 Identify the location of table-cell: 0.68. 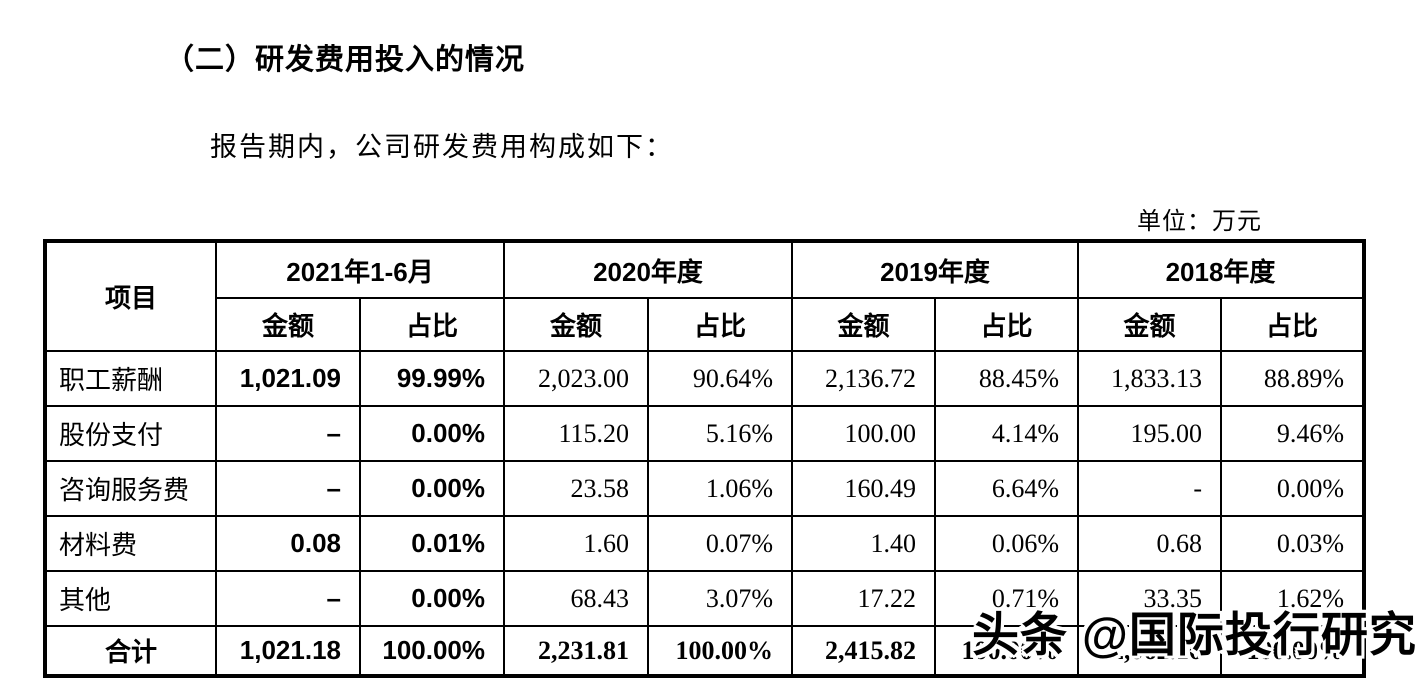
(1150, 543).